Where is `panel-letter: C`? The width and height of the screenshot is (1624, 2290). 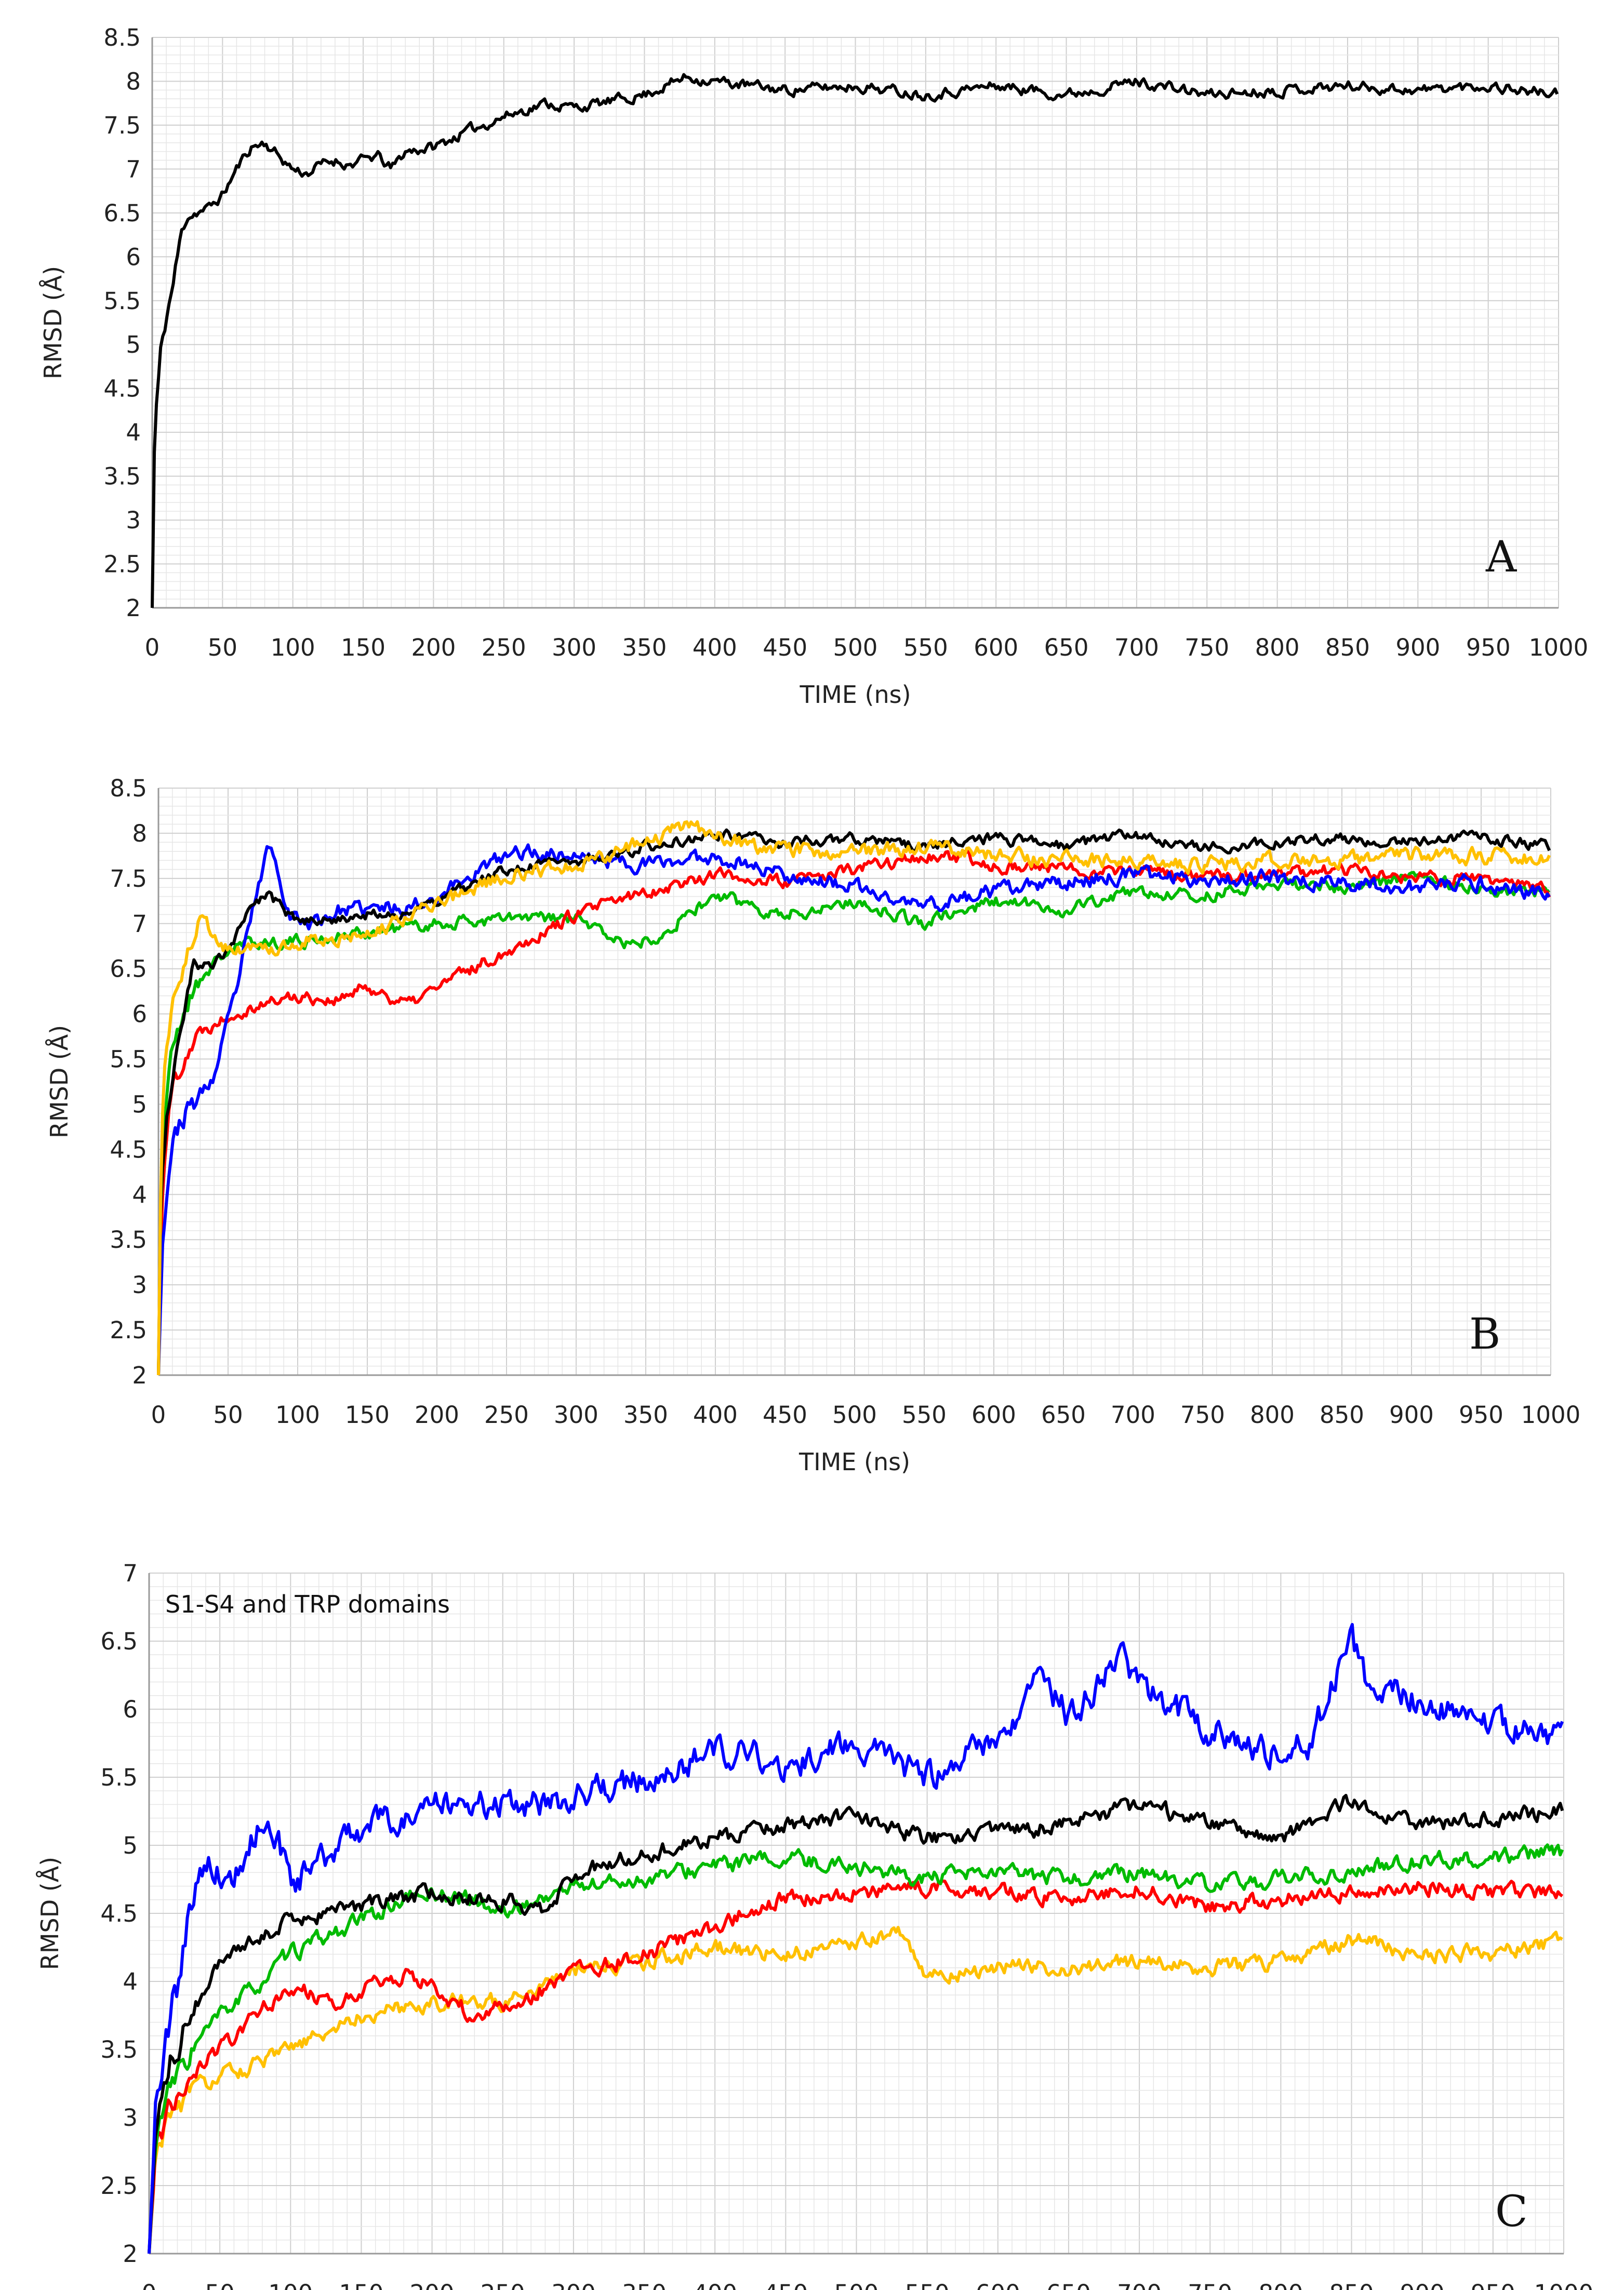
panel-letter: C is located at coordinates (1511, 2212).